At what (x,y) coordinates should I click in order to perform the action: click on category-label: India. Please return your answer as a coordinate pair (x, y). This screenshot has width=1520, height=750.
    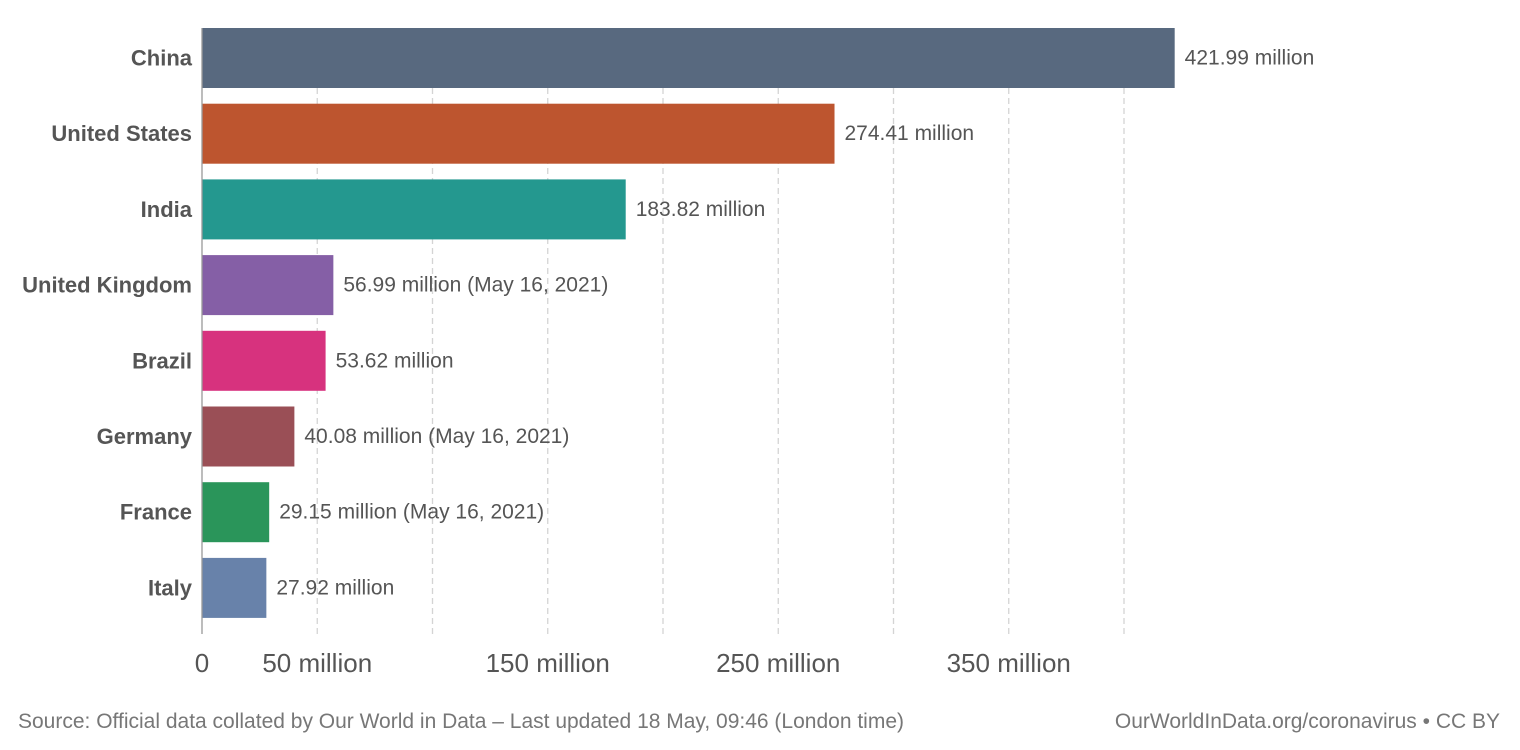
    Looking at the image, I should click on (167, 209).